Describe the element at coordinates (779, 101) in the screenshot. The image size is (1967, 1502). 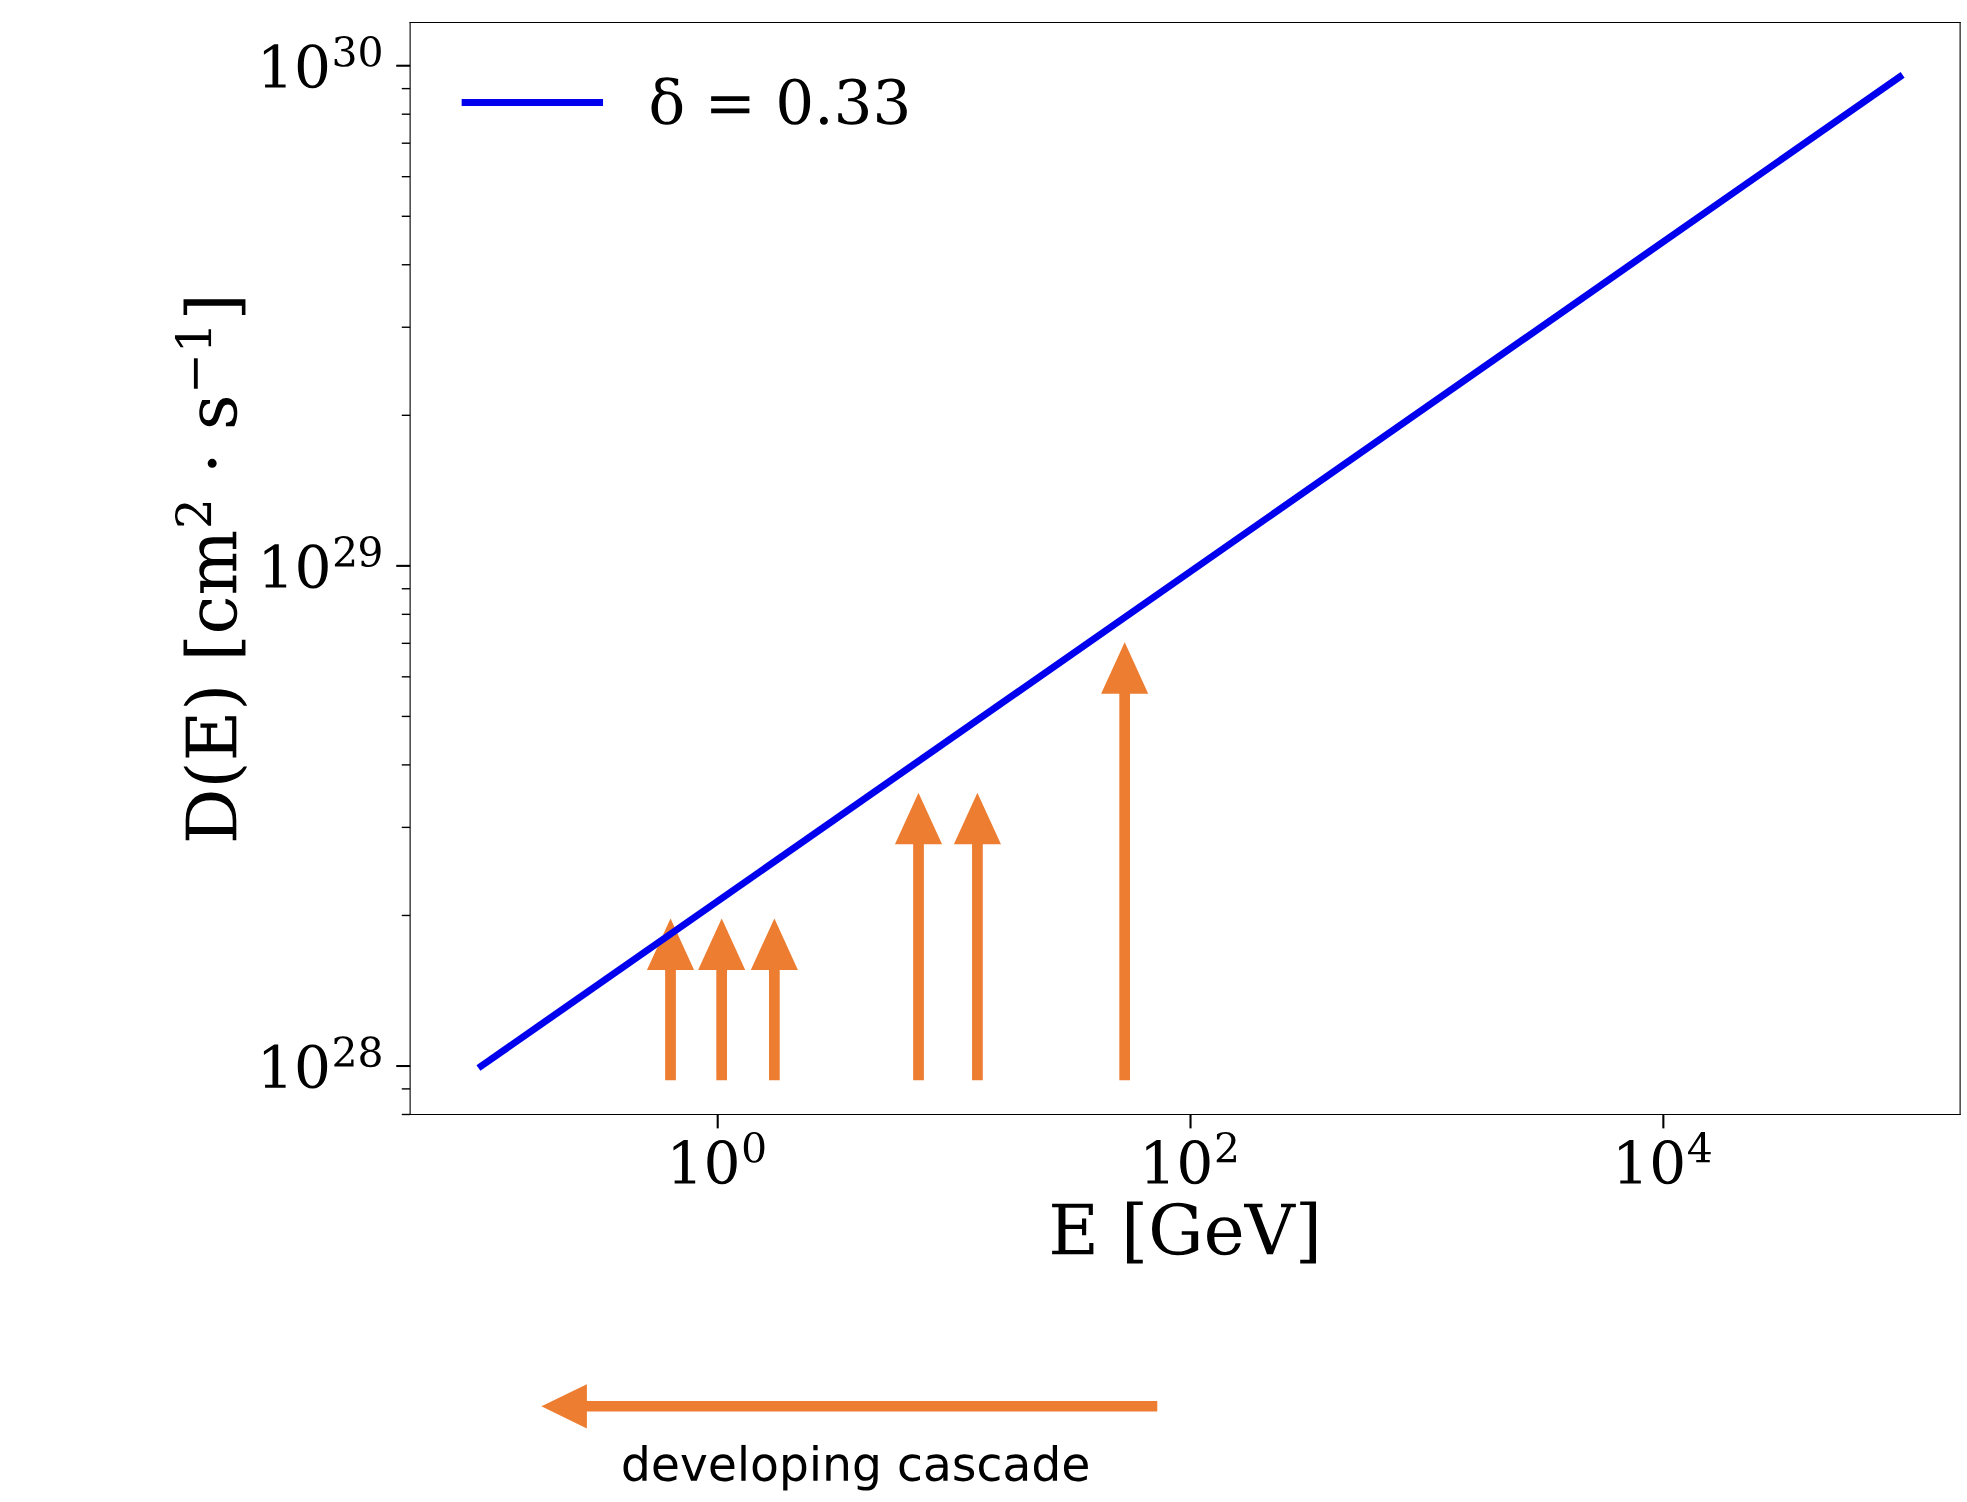
I see `legend-label: δ = 0.33` at that location.